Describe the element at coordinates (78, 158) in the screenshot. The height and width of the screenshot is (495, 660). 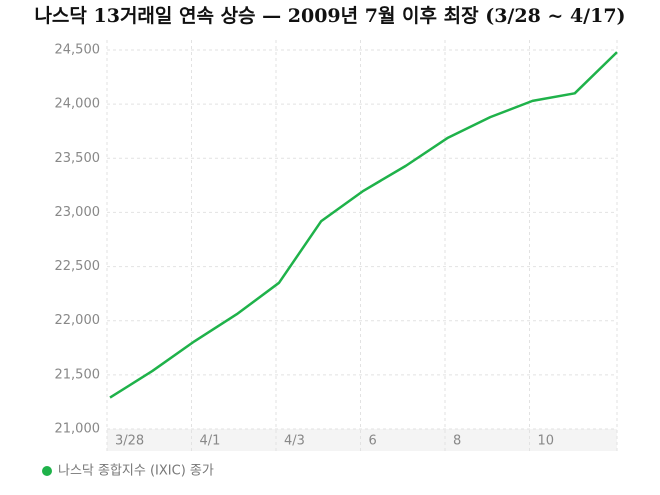
I see `y-tick-label: 23,500` at that location.